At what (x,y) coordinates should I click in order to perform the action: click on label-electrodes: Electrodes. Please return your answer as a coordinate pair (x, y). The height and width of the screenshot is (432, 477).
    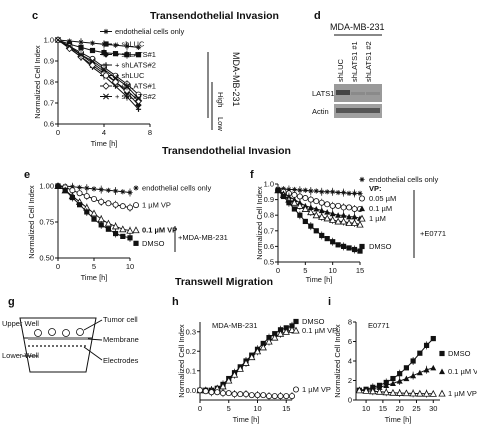
    Looking at the image, I should click on (121, 360).